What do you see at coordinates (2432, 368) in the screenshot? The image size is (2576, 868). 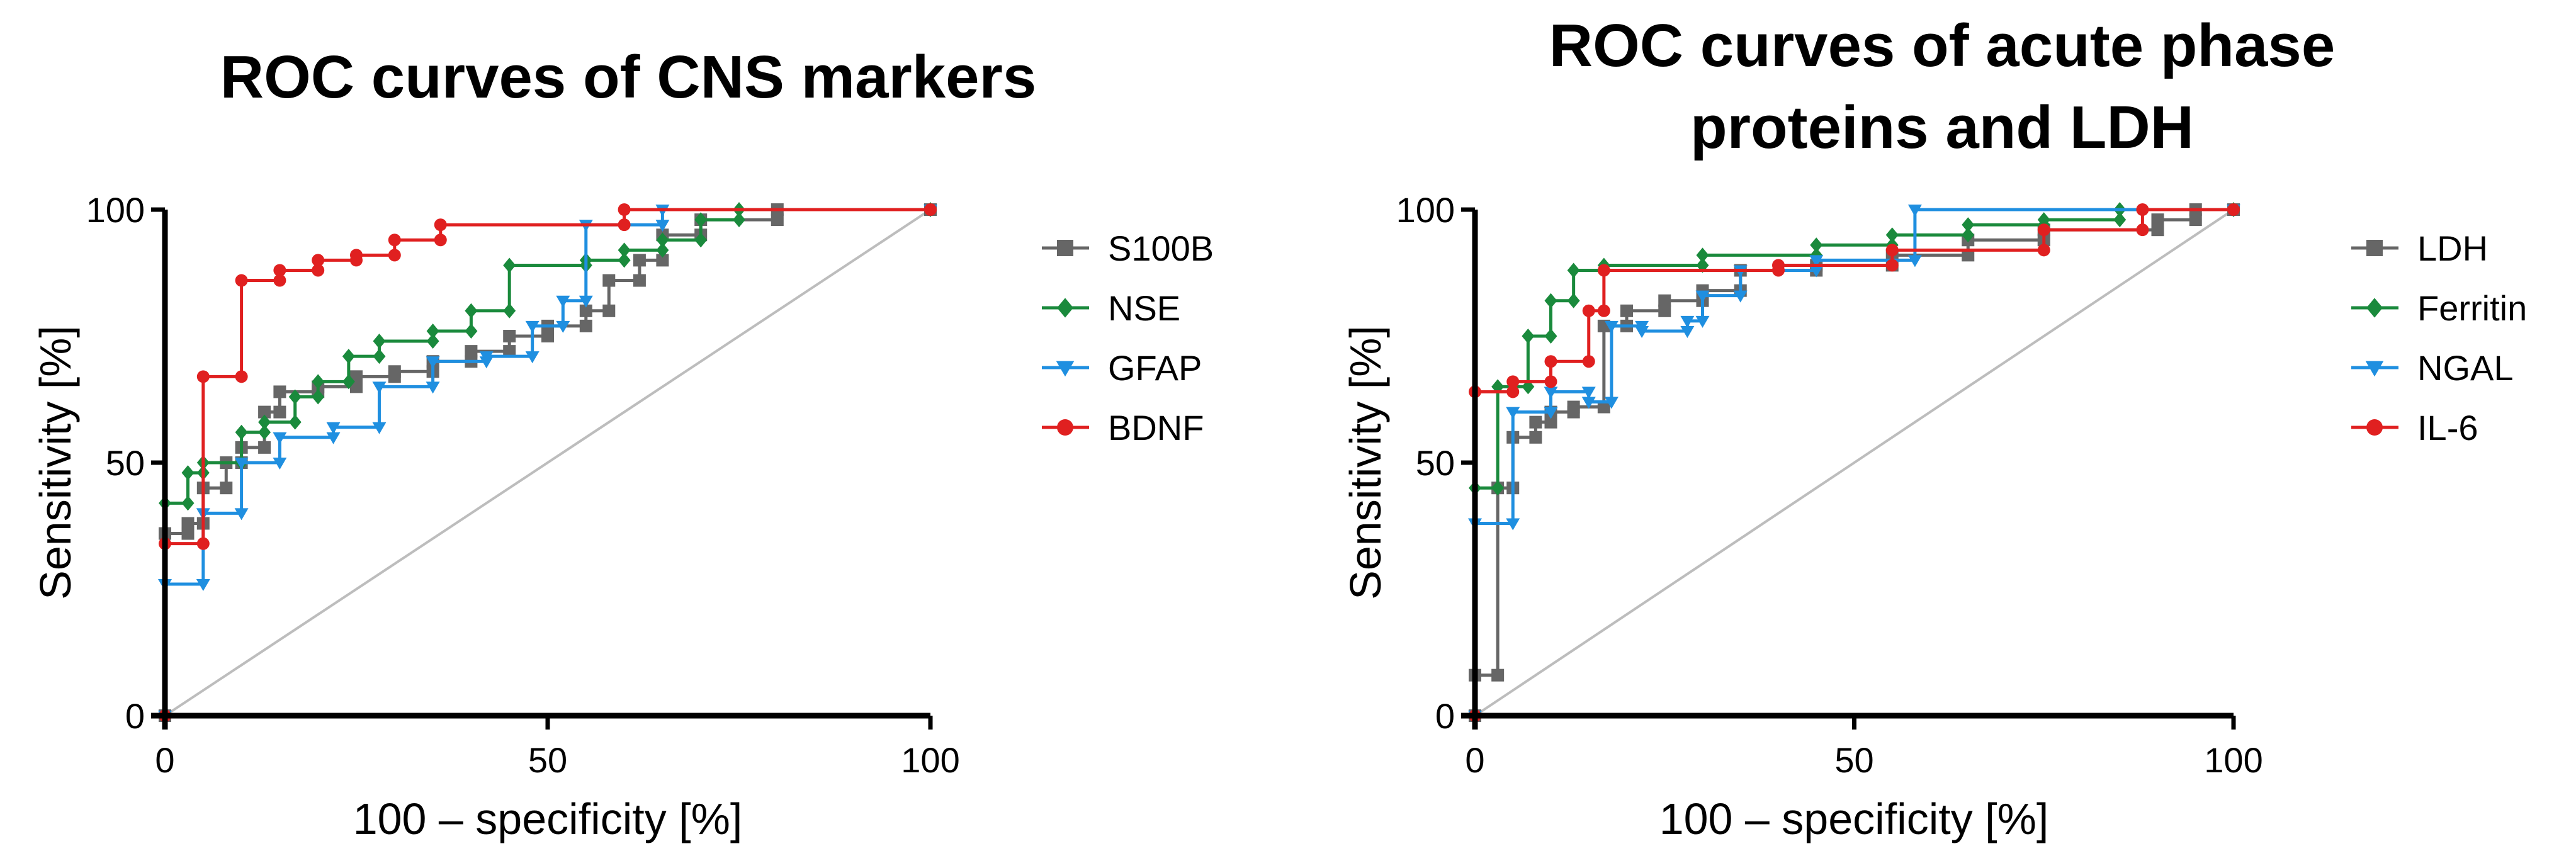 I see `legend-item-ngal: NGAL` at bounding box center [2432, 368].